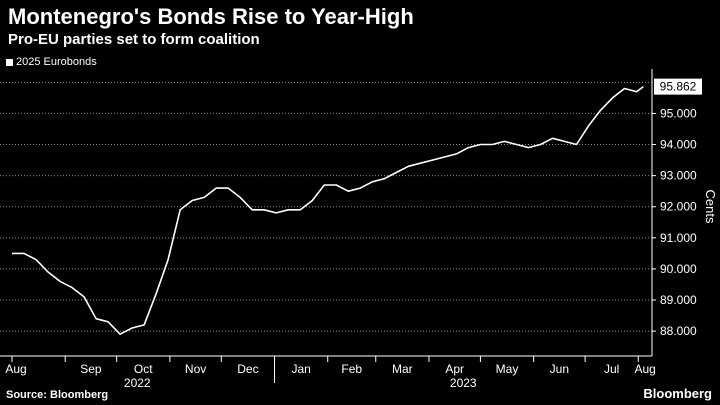 This screenshot has width=720, height=405. I want to click on legend-label: 2025 Eurobonds, so click(56, 62).